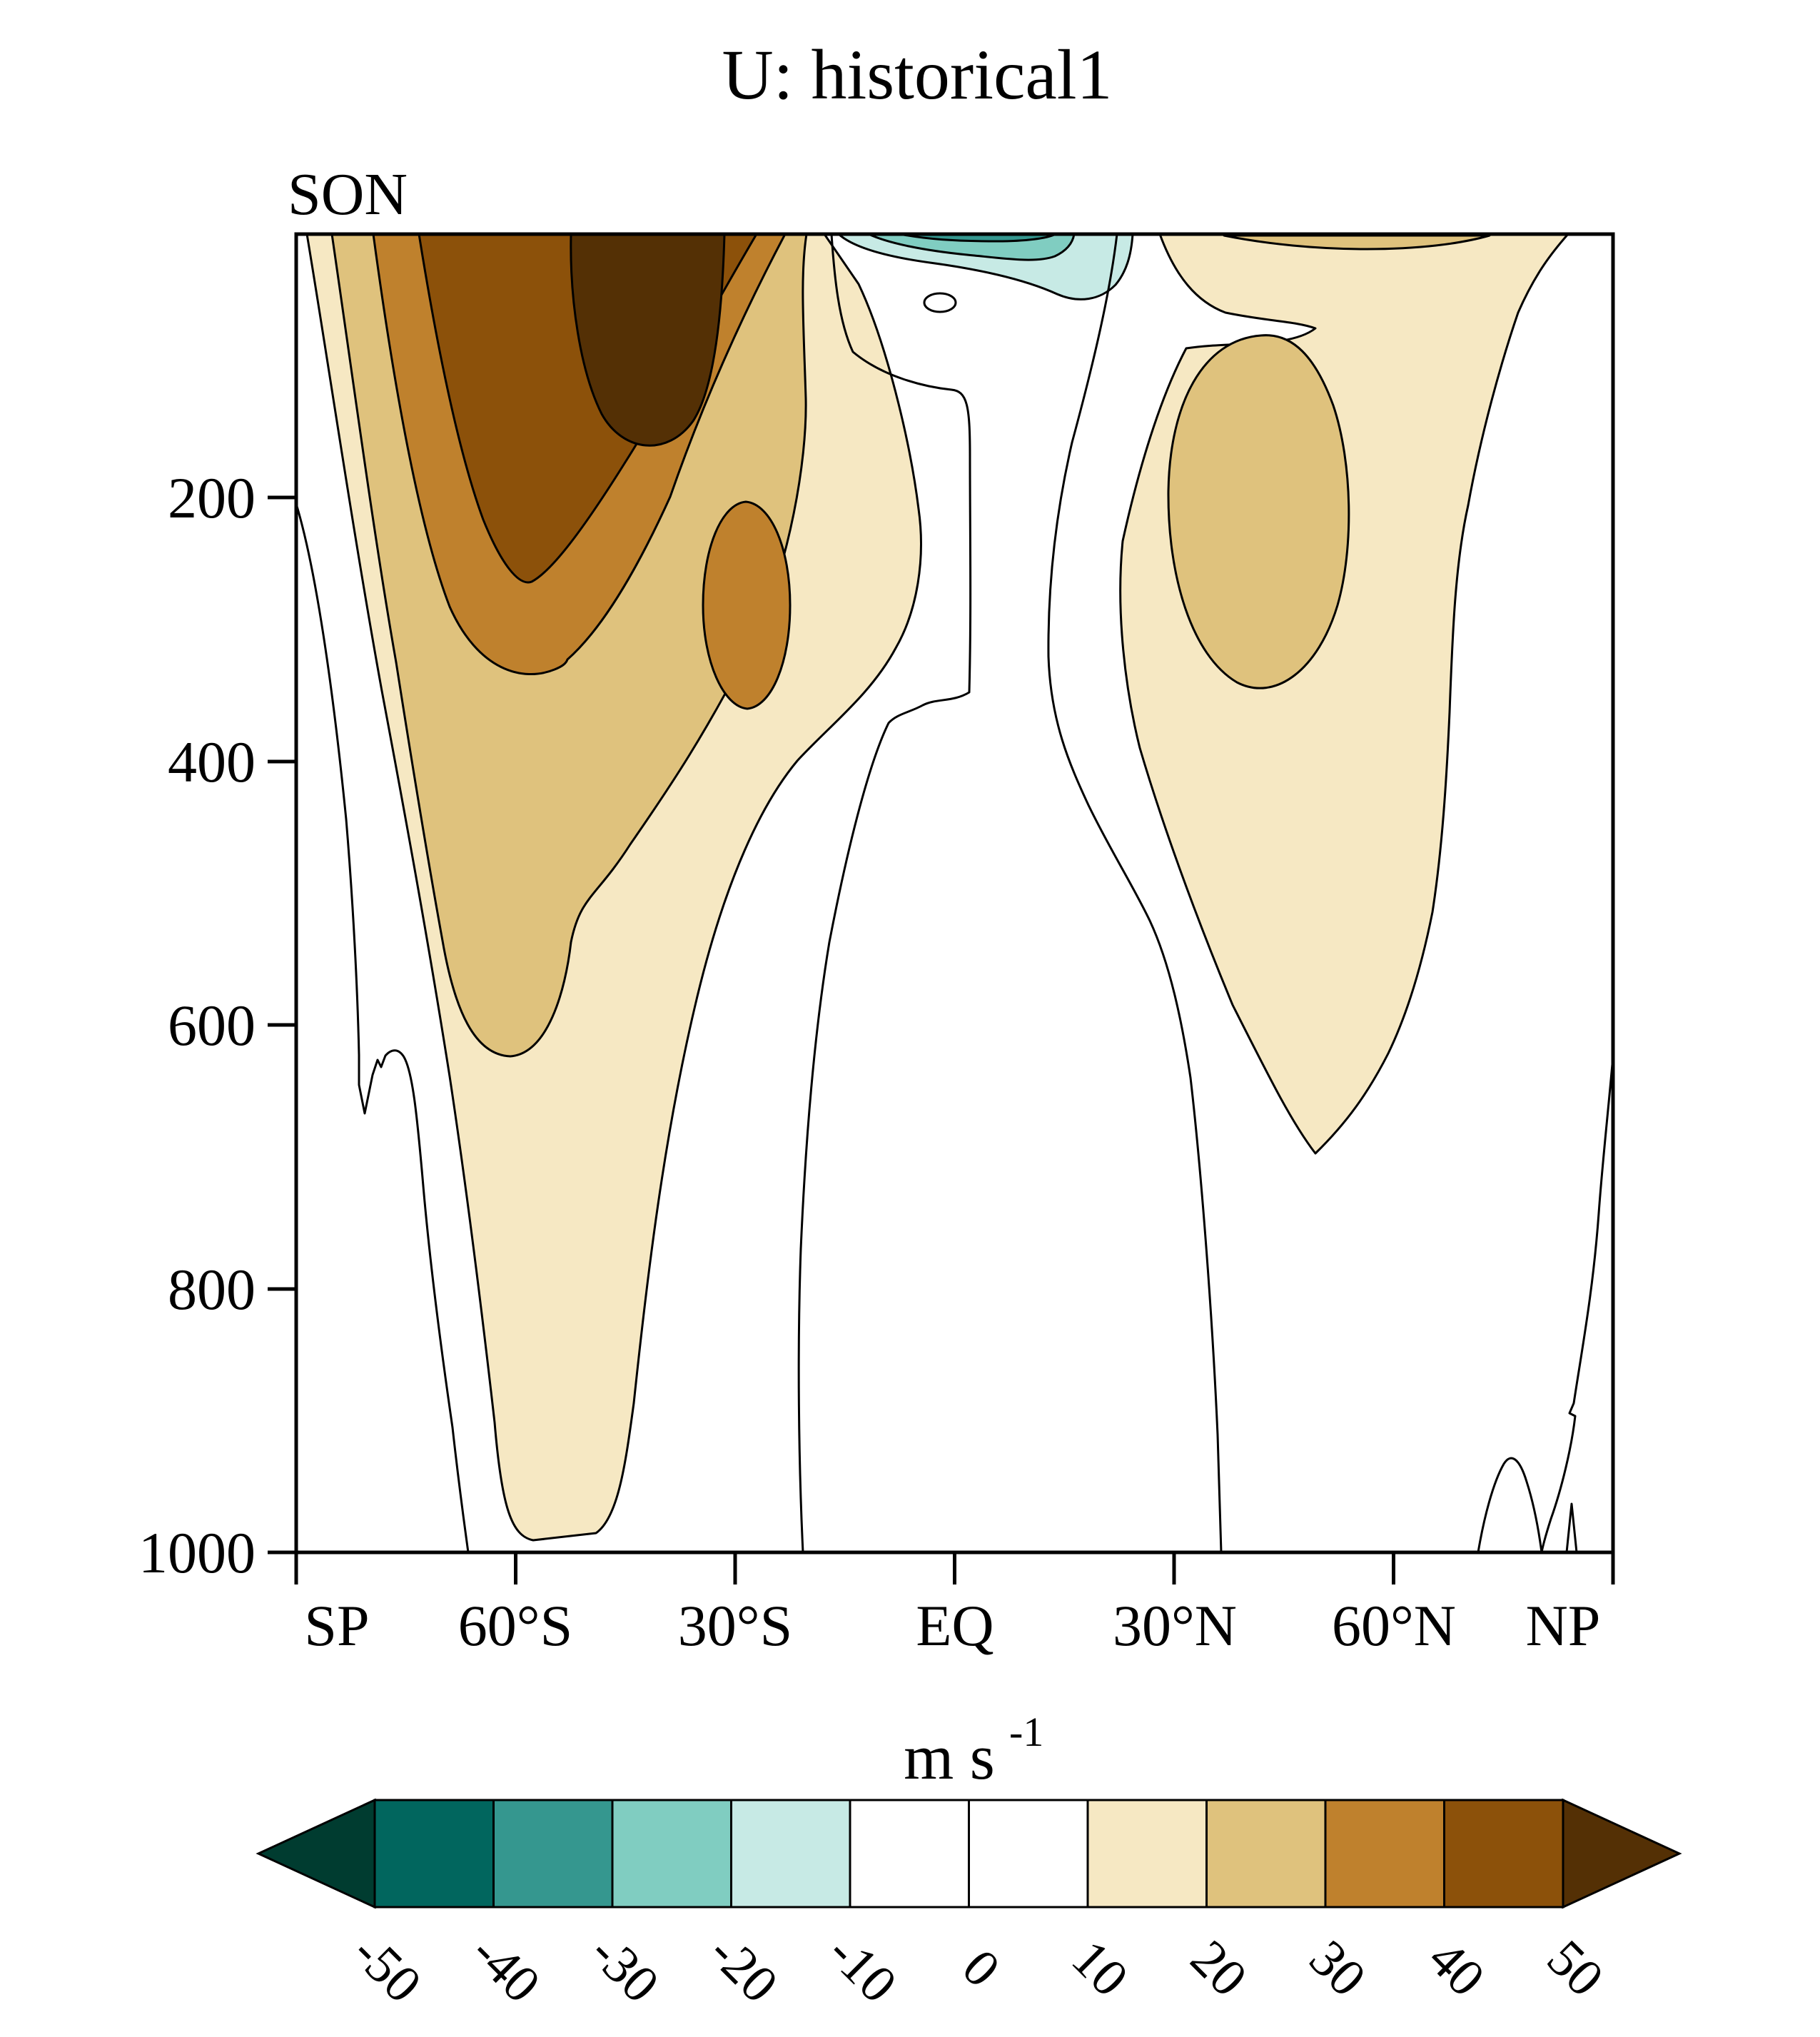 The image size is (1820, 2037). What do you see at coordinates (383, 1027) in the screenshot?
I see `zero-contour-south-pole` at bounding box center [383, 1027].